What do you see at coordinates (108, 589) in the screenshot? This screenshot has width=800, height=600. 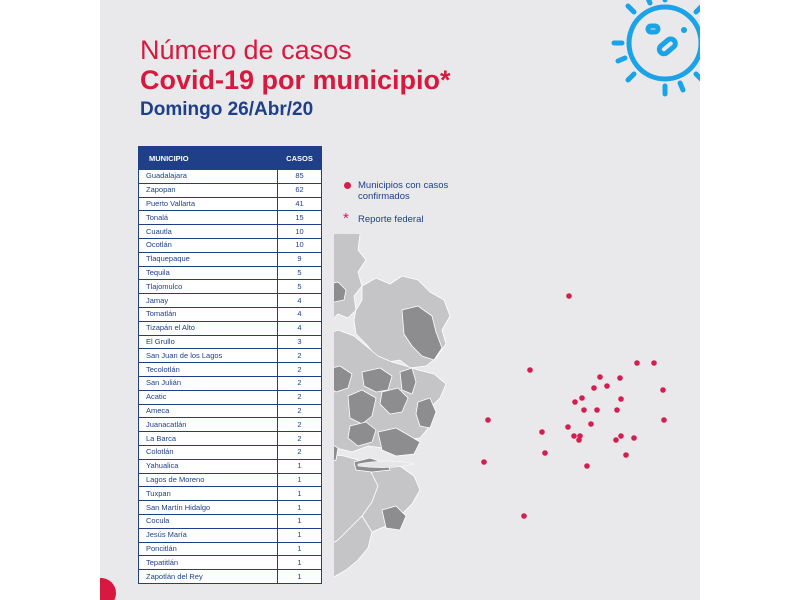 I see `corner-decoration` at bounding box center [108, 589].